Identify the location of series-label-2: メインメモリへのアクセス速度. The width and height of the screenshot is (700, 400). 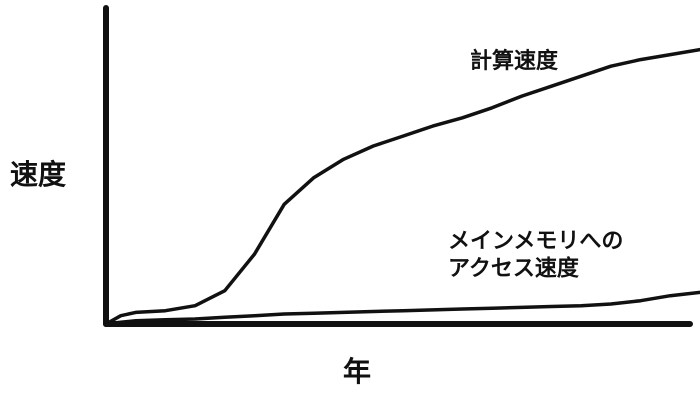
(535, 255).